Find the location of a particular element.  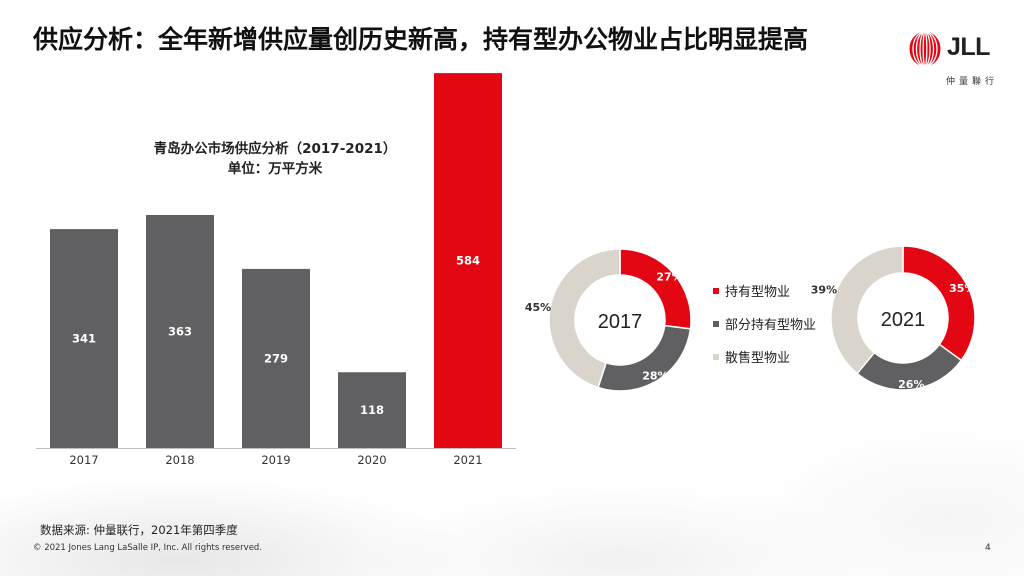

bar-2018 is located at coordinates (180, 331).